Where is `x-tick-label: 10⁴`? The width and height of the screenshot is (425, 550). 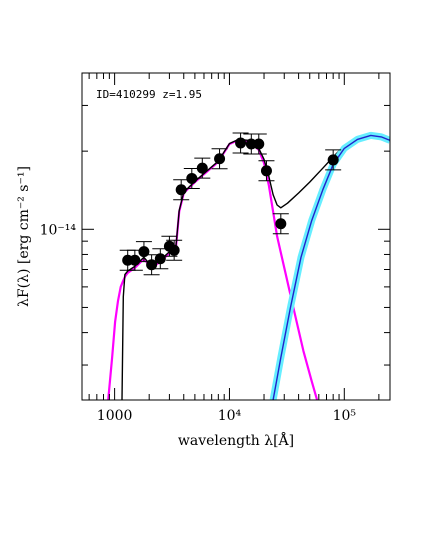
x-tick-label: 10⁴ is located at coordinates (230, 416).